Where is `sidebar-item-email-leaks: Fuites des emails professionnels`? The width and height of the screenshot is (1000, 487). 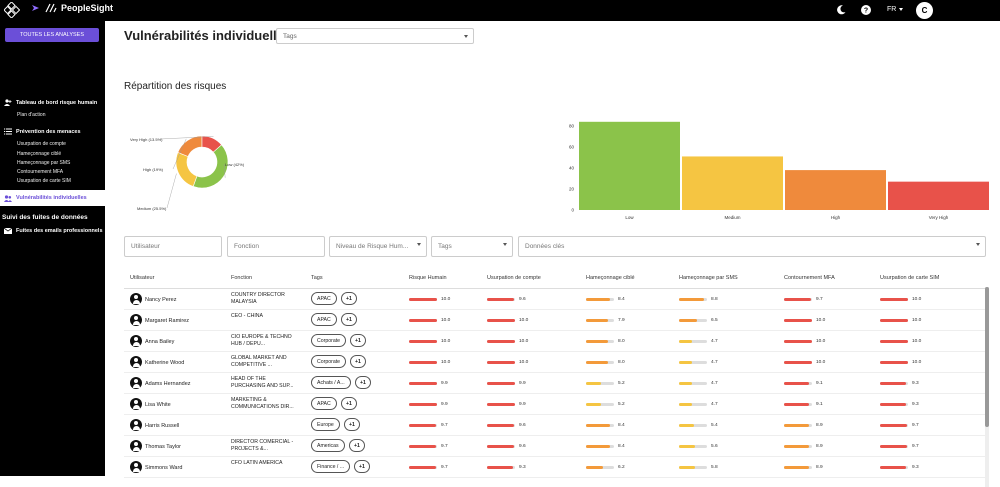
sidebar-item-email-leaks: Fuites des emails professionnels is located at coordinates (53, 231).